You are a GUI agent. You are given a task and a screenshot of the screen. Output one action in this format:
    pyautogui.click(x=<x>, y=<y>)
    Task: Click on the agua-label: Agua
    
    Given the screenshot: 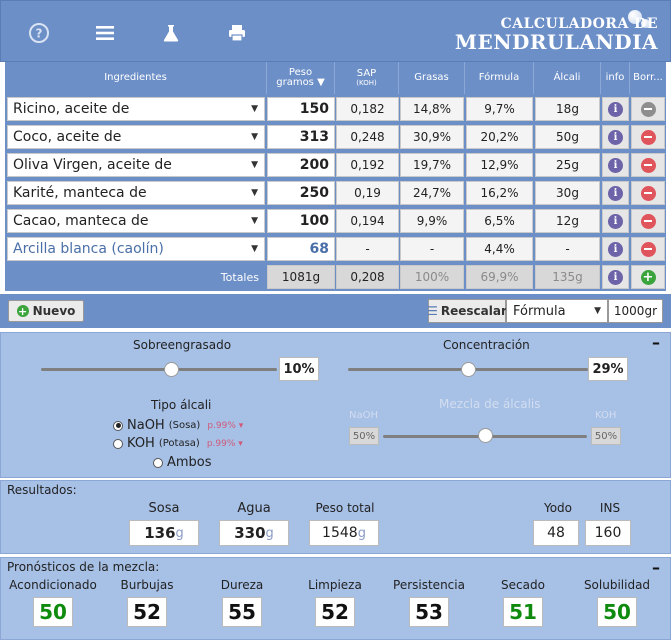 What is the action you would take?
    pyautogui.click(x=254, y=508)
    